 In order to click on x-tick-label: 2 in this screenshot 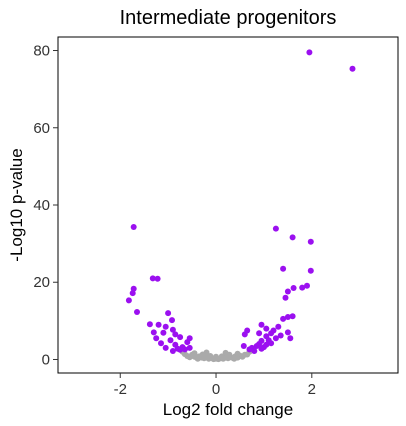, I will do `click(312, 389)`.